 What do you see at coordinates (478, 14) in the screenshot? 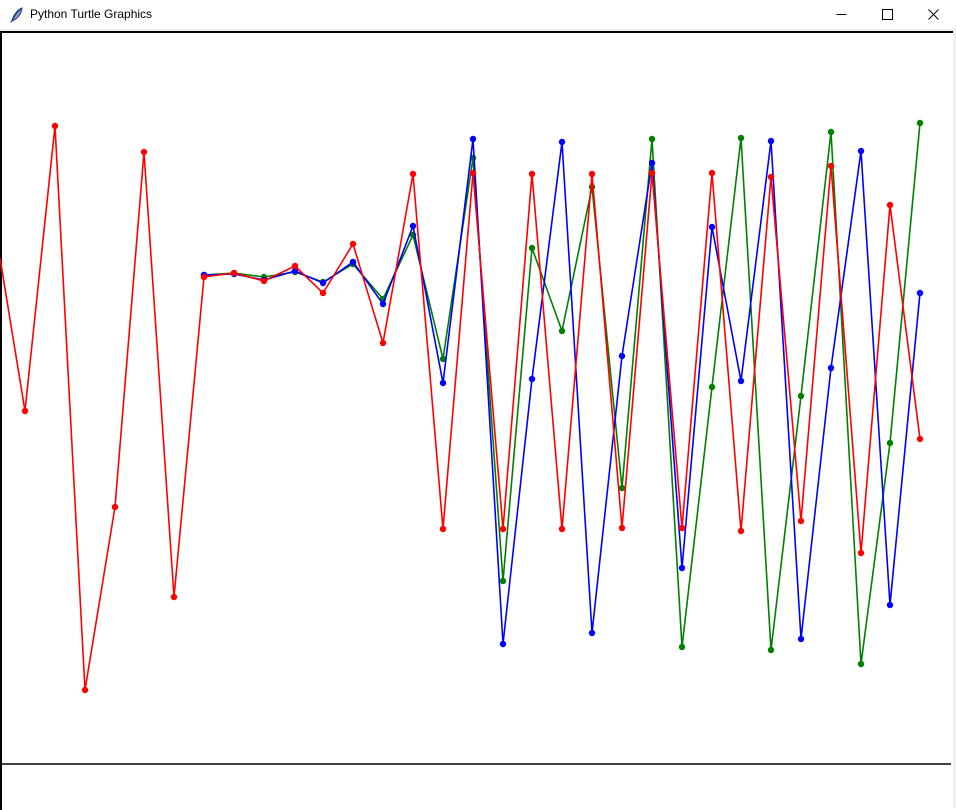
I see `titlebar: Python Turtle Graphics` at bounding box center [478, 14].